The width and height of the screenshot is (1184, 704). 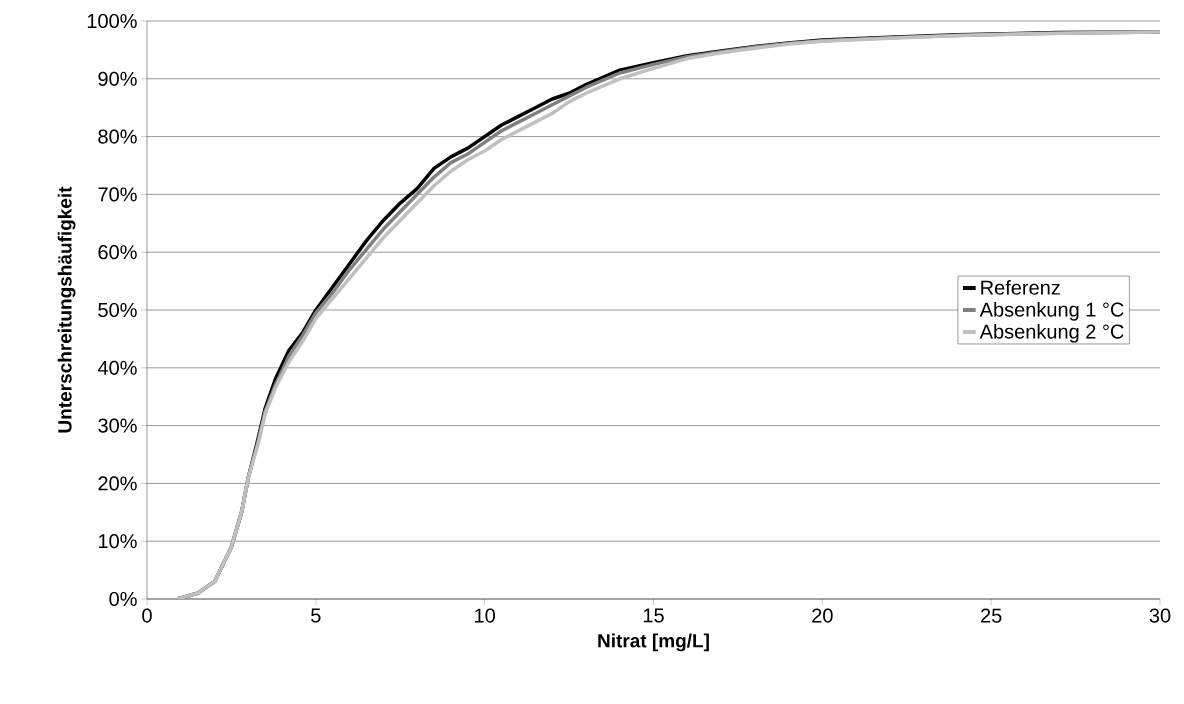 I want to click on x-tick-label: 20, so click(x=822, y=615).